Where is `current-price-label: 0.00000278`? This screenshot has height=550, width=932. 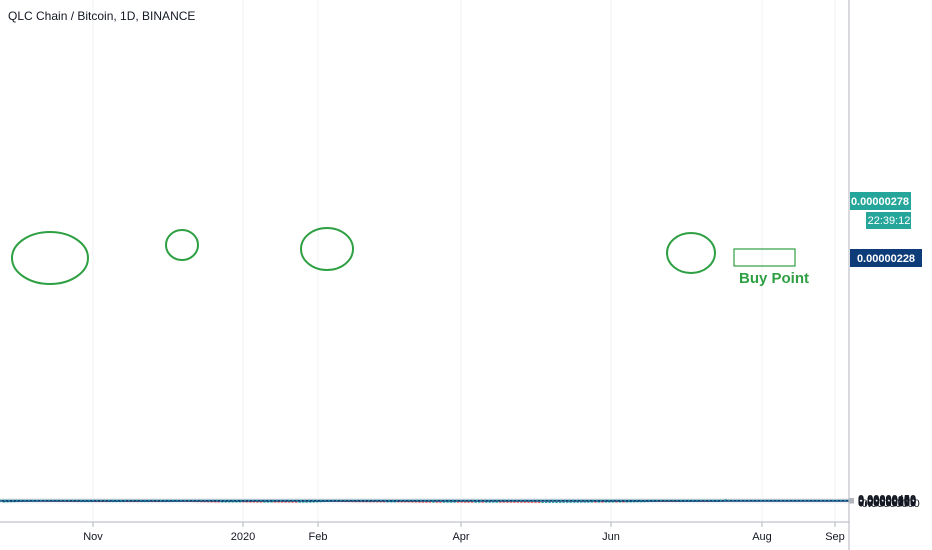
current-price-label: 0.00000278 is located at coordinates (880, 202).